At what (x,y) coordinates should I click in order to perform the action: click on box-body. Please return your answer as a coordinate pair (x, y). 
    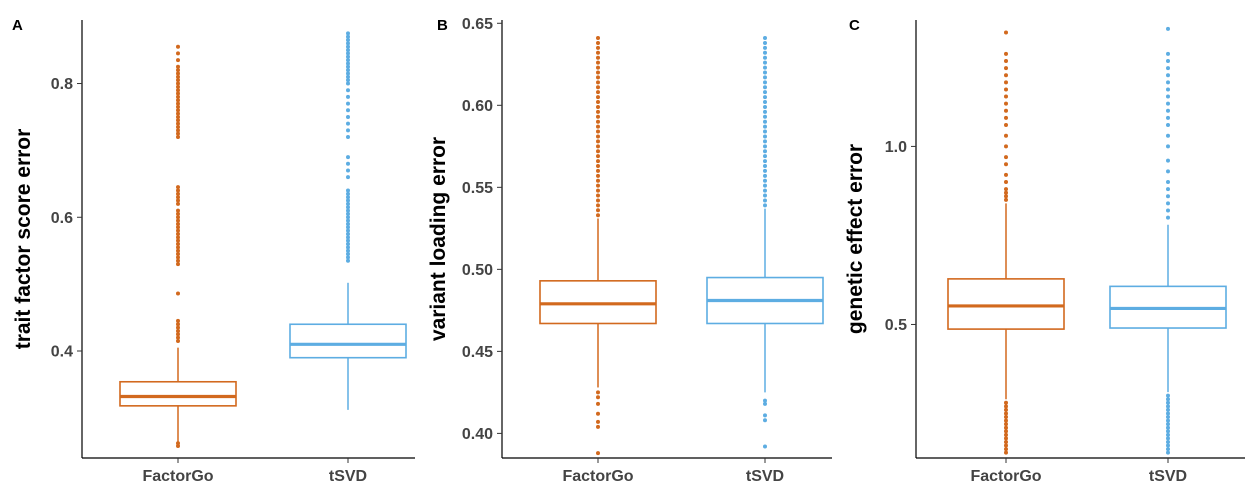
    Looking at the image, I should click on (1006, 304).